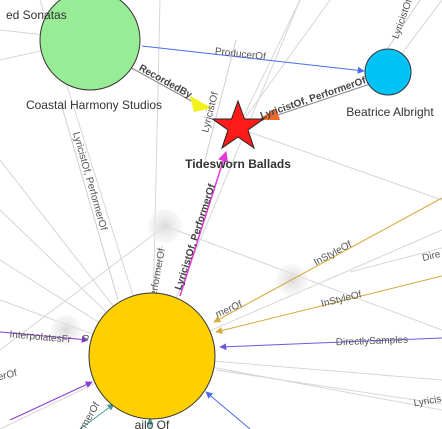 The height and width of the screenshot is (429, 442). Describe the element at coordinates (157, 273) in the screenshot. I see `edge-performer-short` at that location.